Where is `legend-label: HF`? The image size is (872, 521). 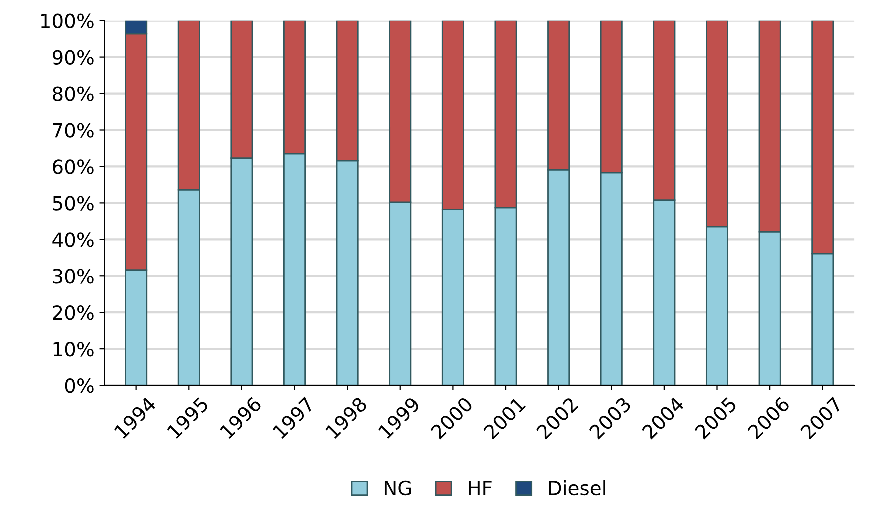
legend-label: HF is located at coordinates (480, 488).